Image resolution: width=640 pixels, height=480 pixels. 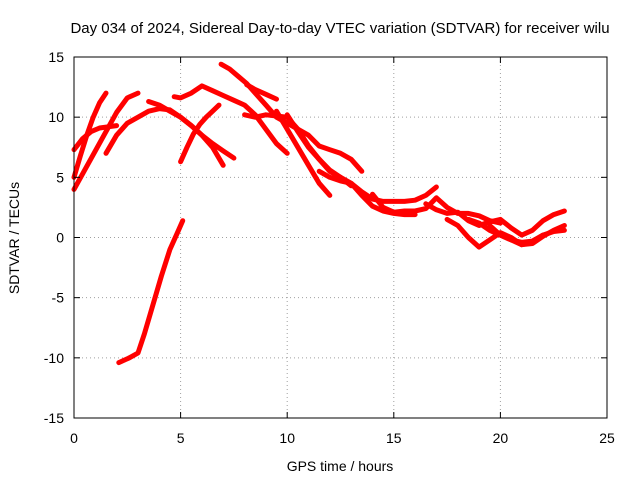 What do you see at coordinates (74, 438) in the screenshot?
I see `x-tick-label: 0` at bounding box center [74, 438].